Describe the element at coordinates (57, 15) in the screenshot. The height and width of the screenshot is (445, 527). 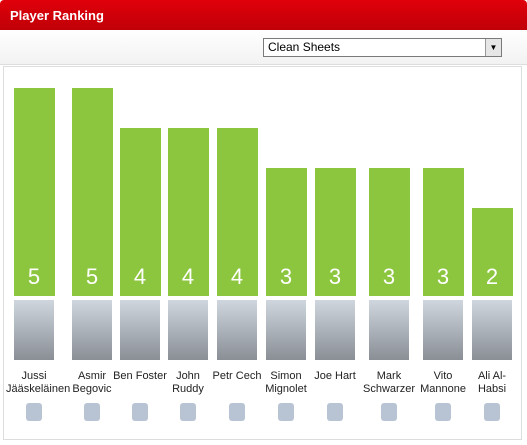
I see `header-title: Player Ranking` at that location.